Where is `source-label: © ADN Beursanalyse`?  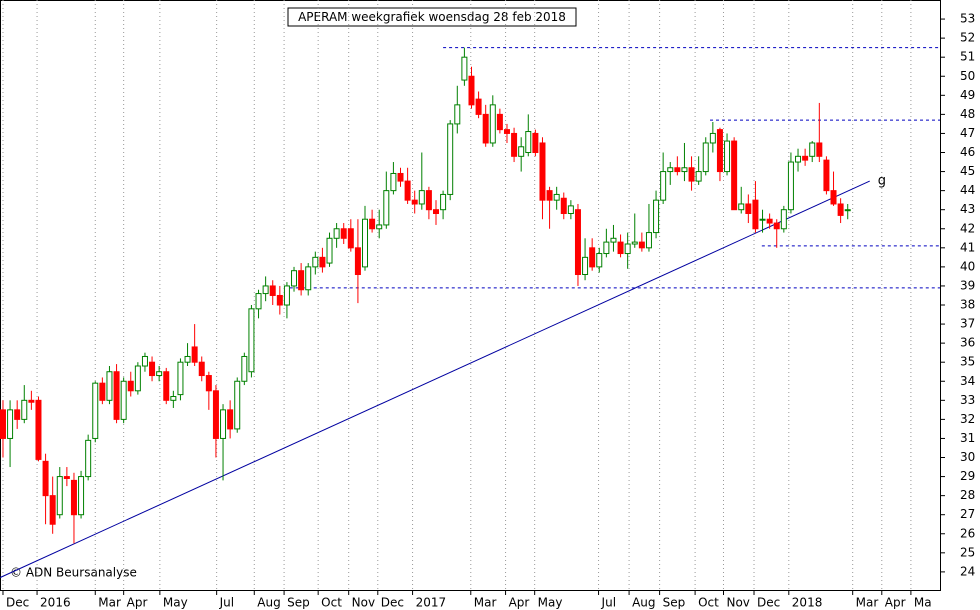
source-label: © ADN Beursanalyse is located at coordinates (73, 573).